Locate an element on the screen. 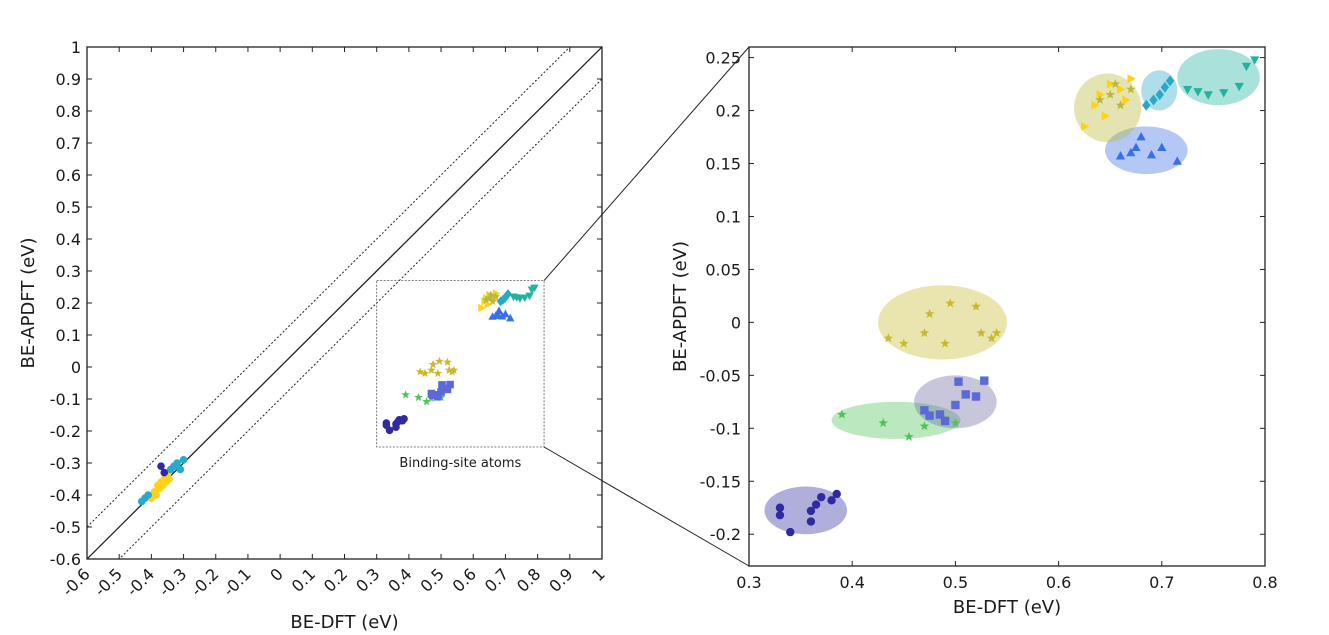 This screenshot has height=635, width=1329. y-tick-label: 0.25 is located at coordinates (723, 58).